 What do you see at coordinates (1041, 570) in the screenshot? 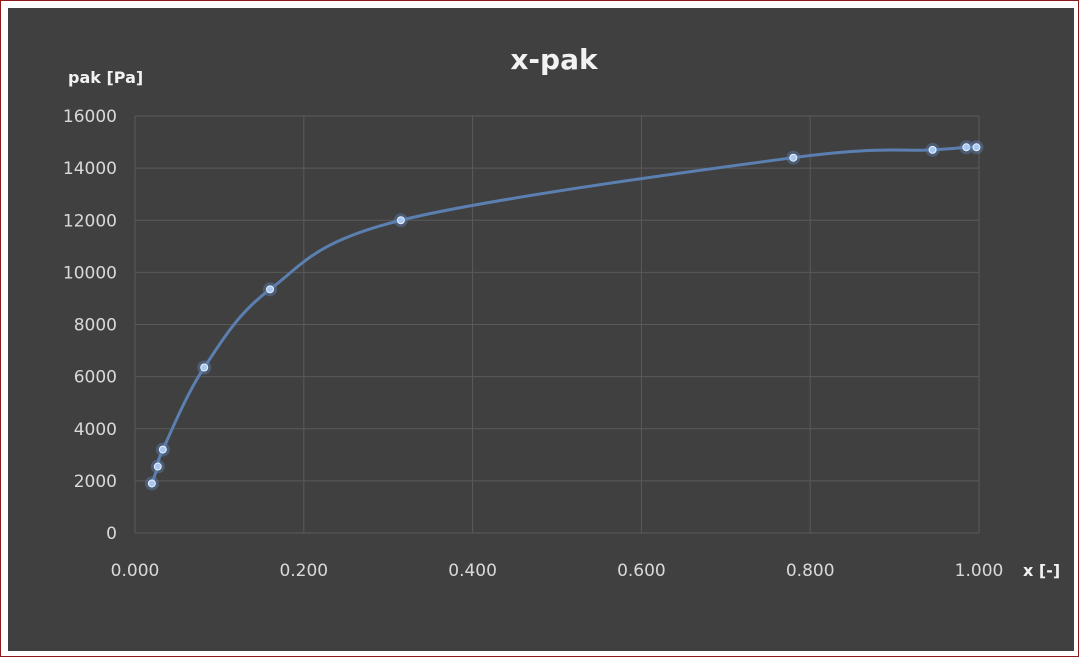
I see `x-axis-label: x [-]` at bounding box center [1041, 570].